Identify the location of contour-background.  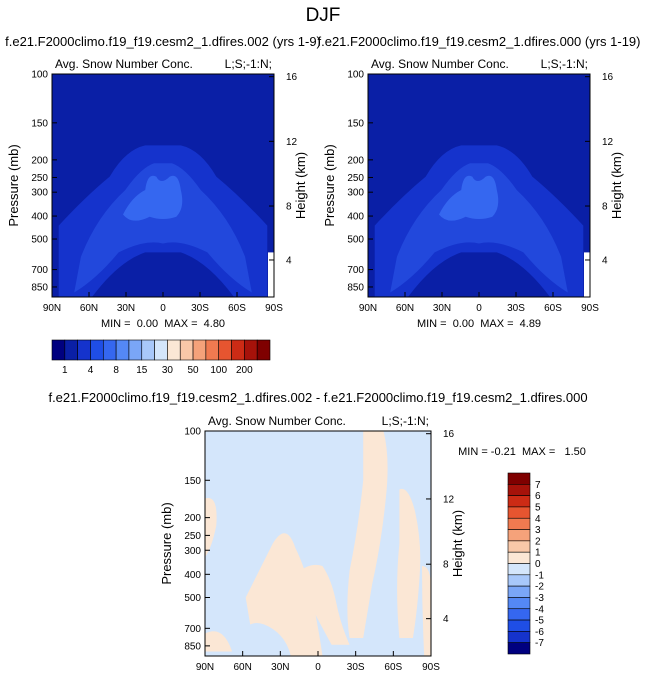
(318, 543).